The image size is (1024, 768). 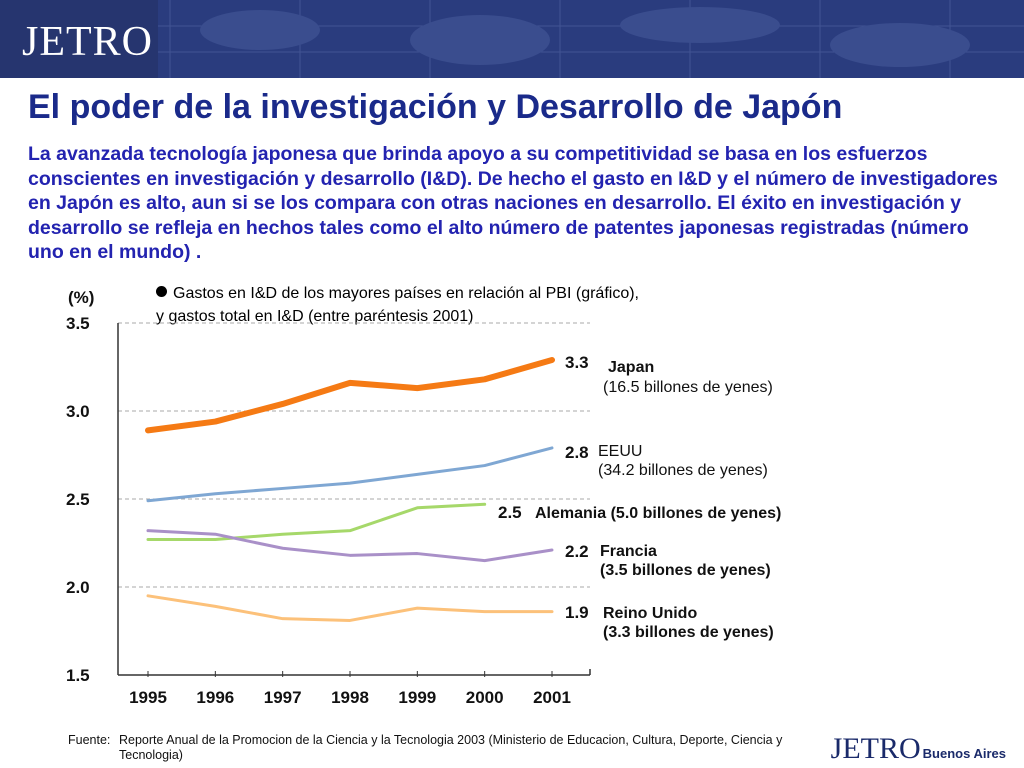 I want to click on series-name-label: Alemania (5.0 billones de yenes), so click(x=658, y=513).